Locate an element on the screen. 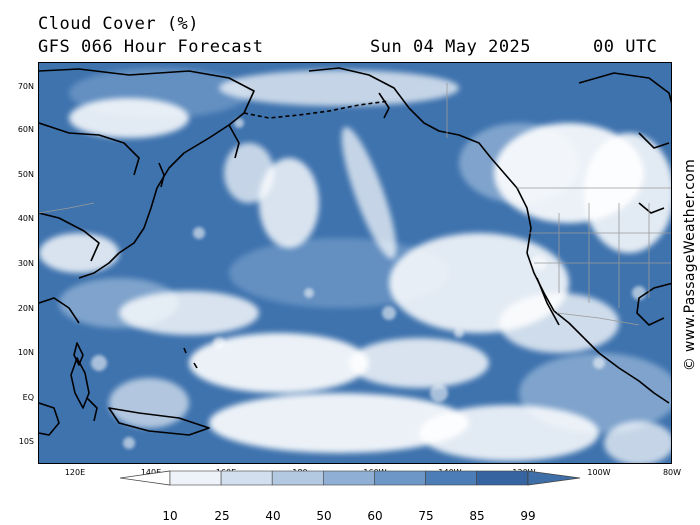 This screenshot has height=525, width=700. longitude-label-100w: 100W is located at coordinates (599, 472).